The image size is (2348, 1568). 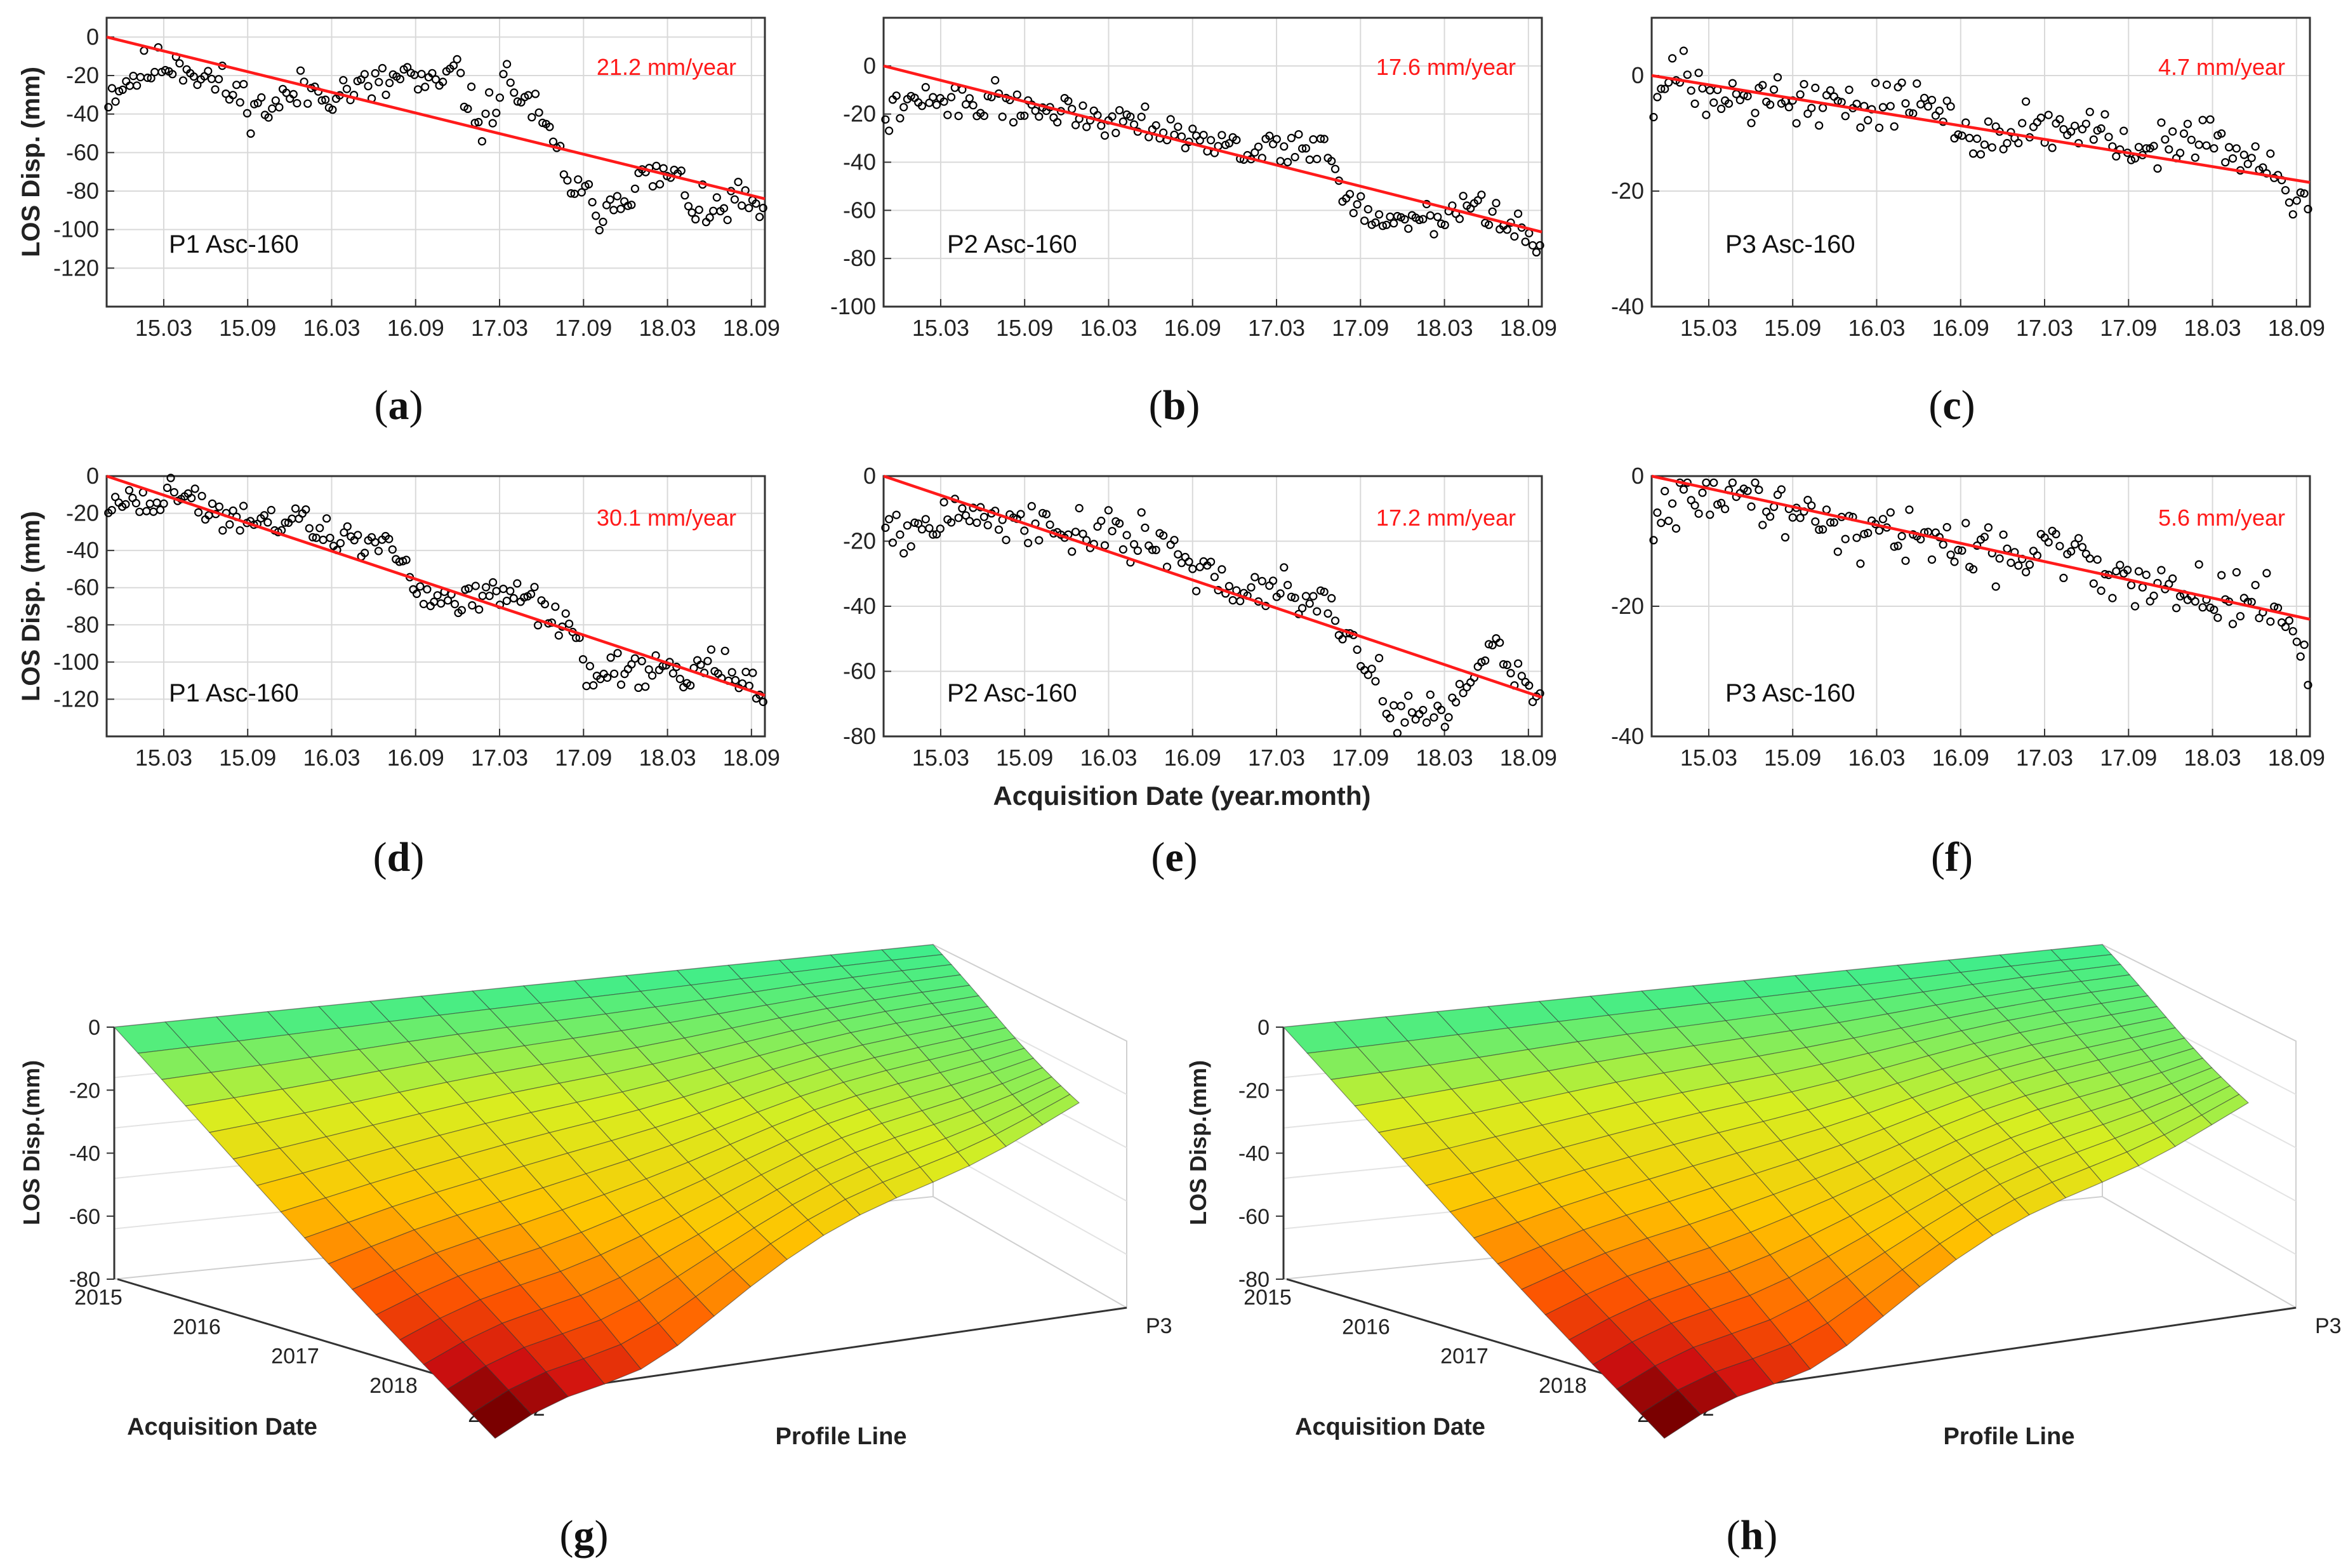 What do you see at coordinates (1390, 1427) in the screenshot?
I see `date-label-h: Acquisition Date` at bounding box center [1390, 1427].